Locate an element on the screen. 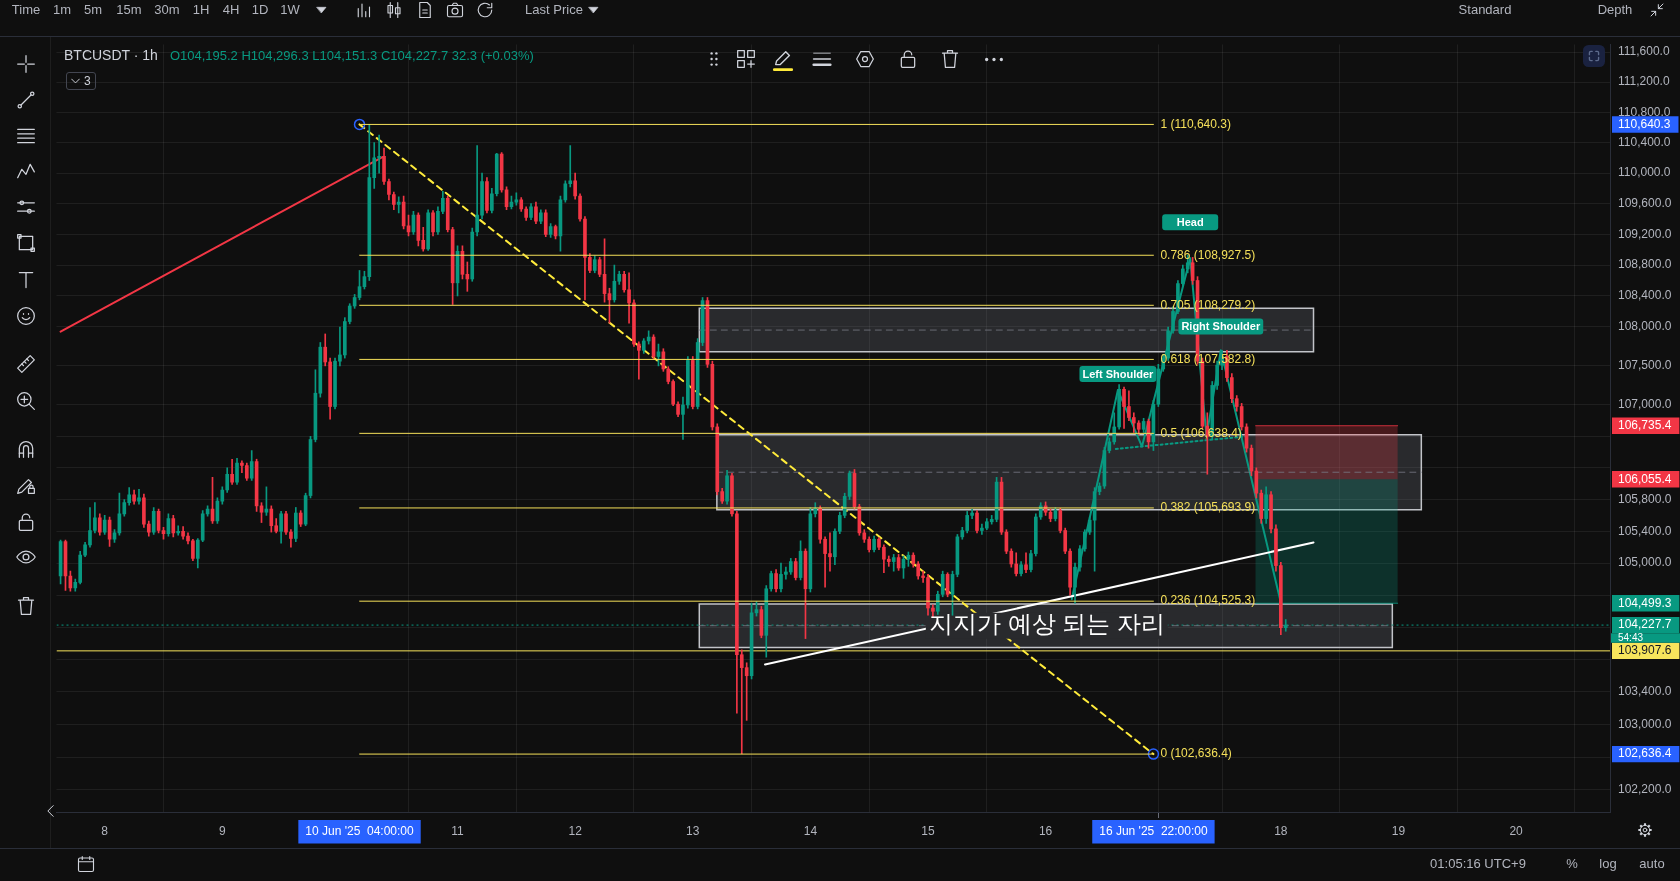 This screenshot has height=881, width=1680. x-tick-label: 16 Jun '25 22:00:00 is located at coordinates (1153, 830).